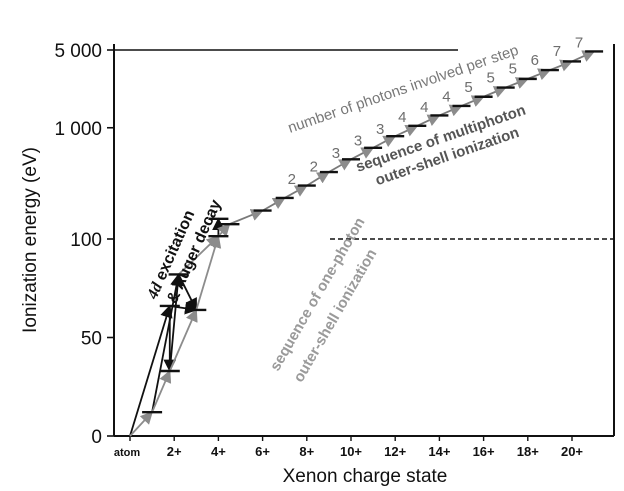 Image resolution: width=624 pixels, height=491 pixels. I want to click on photon-count-3: 3, so click(336, 153).